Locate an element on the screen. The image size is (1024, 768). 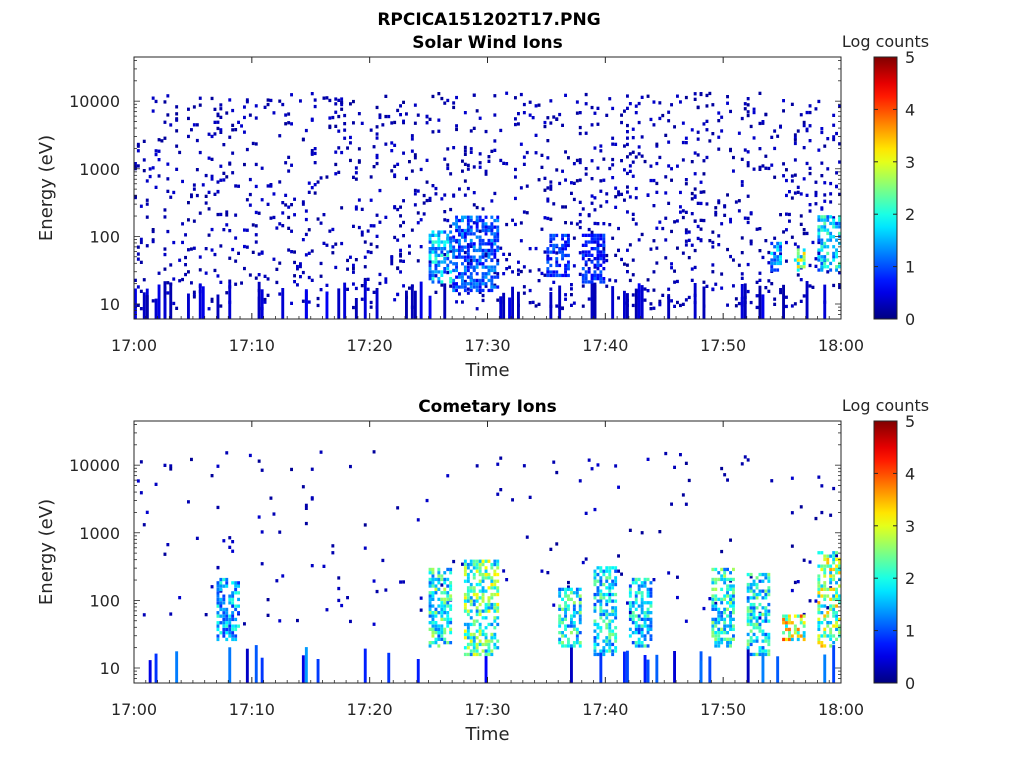
colorbar-tick-label: 1 is located at coordinates (910, 631).